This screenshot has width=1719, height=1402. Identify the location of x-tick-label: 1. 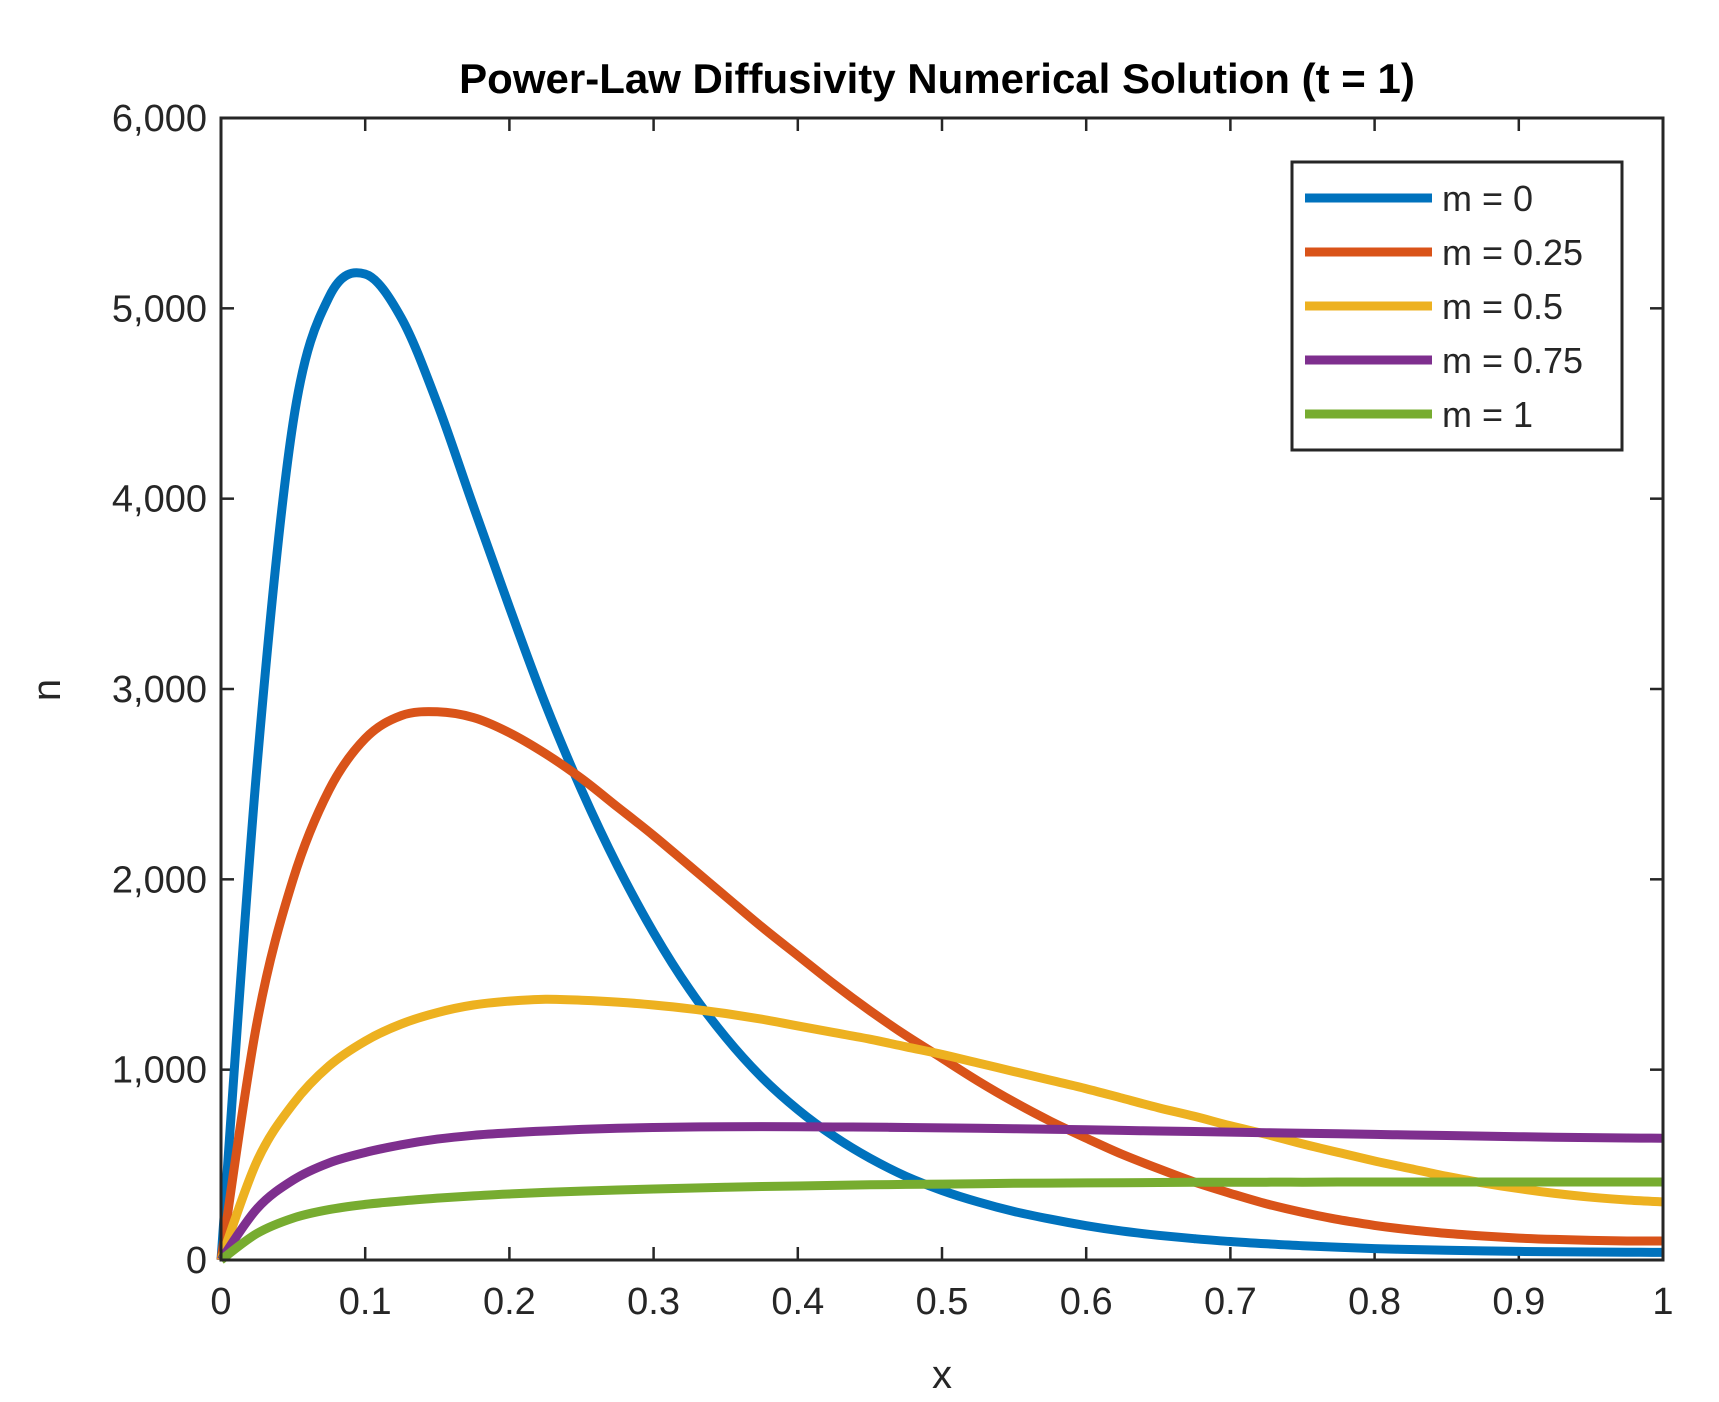
(1662, 1302).